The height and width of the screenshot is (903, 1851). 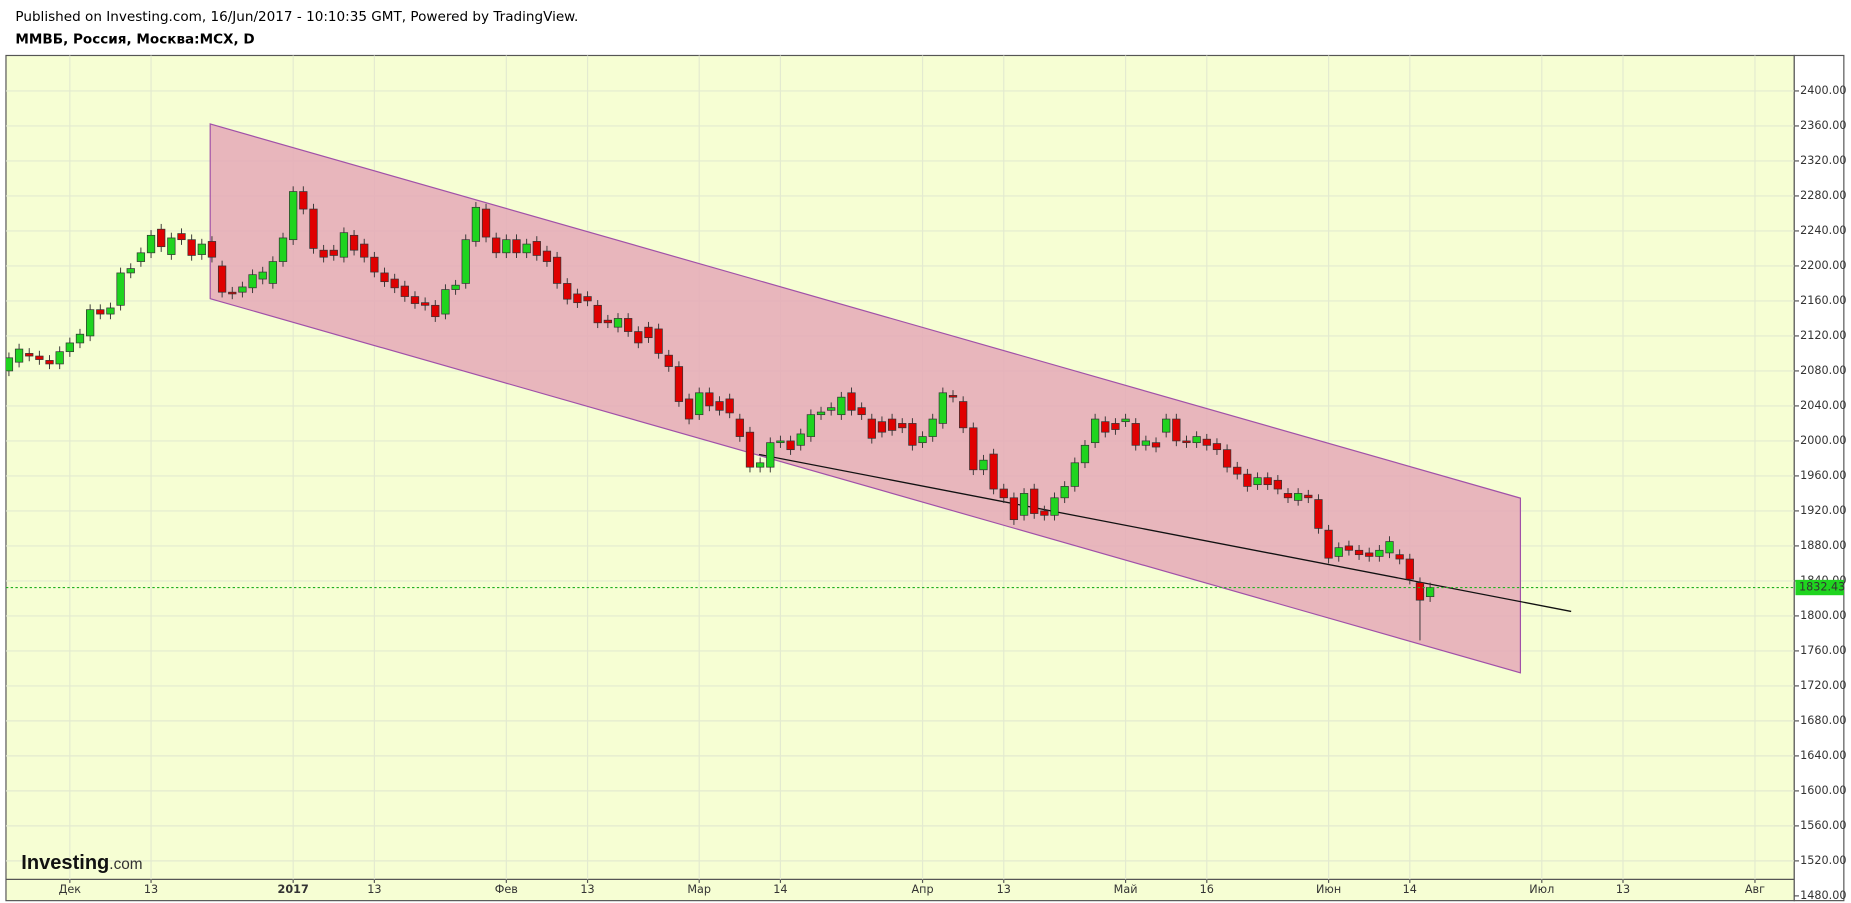 What do you see at coordinates (1823, 650) in the screenshot?
I see `y-tick-label: 1760.00` at bounding box center [1823, 650].